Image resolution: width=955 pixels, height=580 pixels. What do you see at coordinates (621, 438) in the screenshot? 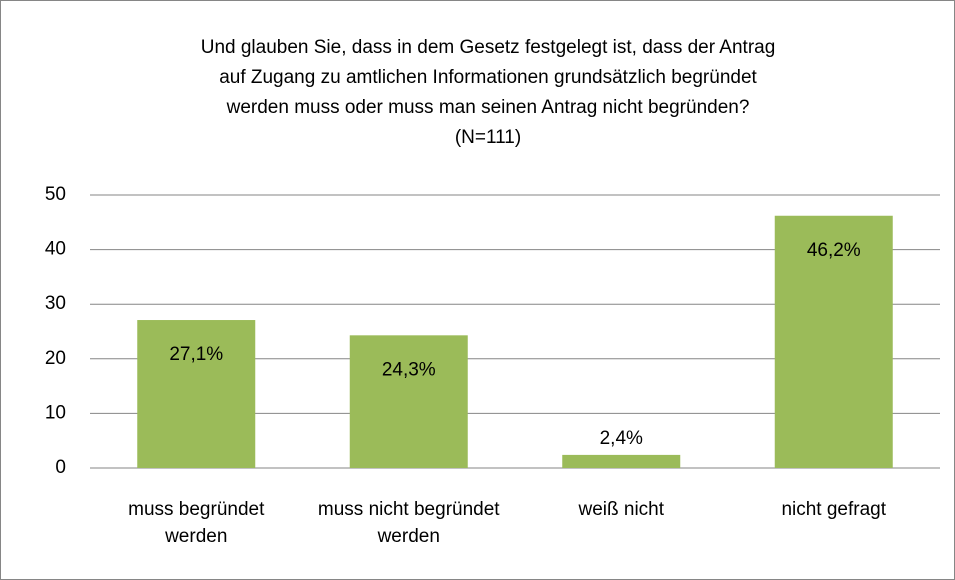
I see `data-label: 2,4%` at bounding box center [621, 438].